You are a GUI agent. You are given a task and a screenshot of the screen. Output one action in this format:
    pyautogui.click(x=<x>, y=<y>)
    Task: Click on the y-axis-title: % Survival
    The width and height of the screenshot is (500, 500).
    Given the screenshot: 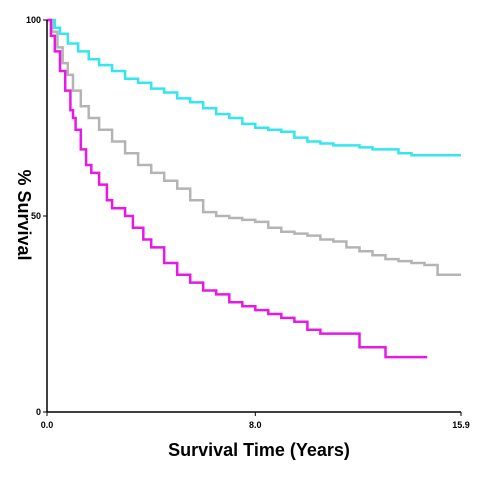 What is the action you would take?
    pyautogui.click(x=24, y=214)
    